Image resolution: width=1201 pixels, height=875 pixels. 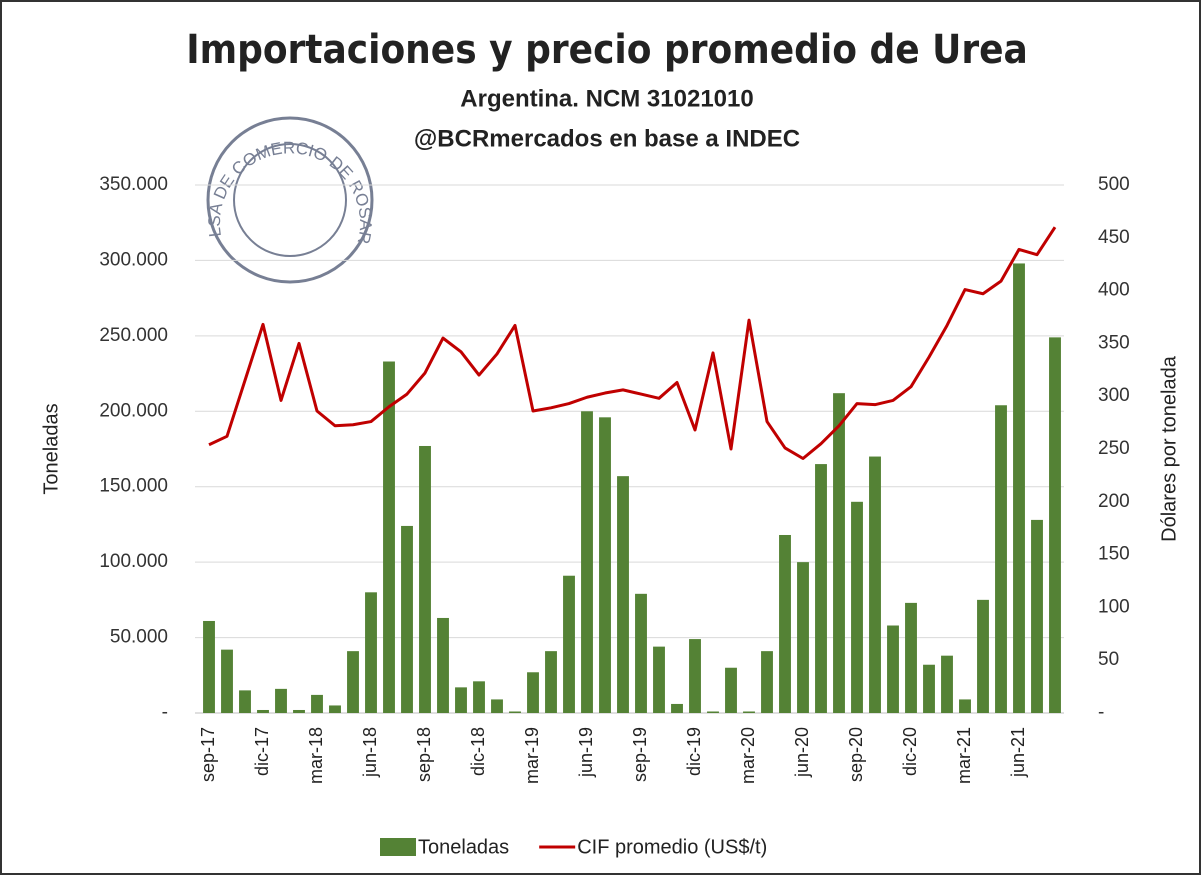 I want to click on x-tick-label: sep-19, so click(x=640, y=754).